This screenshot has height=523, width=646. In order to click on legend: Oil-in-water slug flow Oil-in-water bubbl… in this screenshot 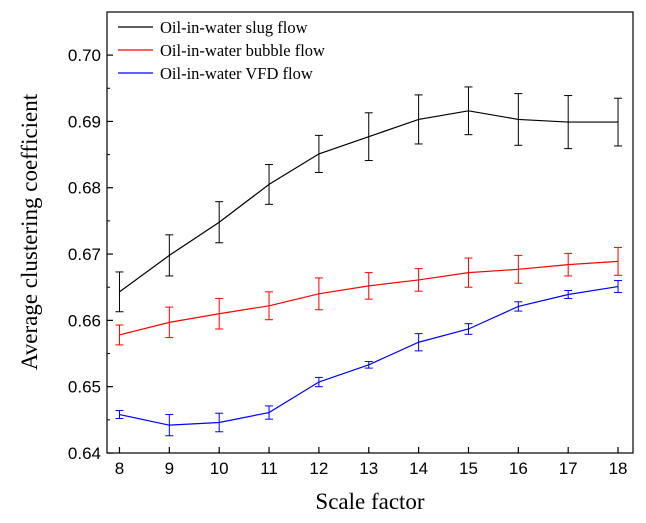, I will do `click(221, 50)`.